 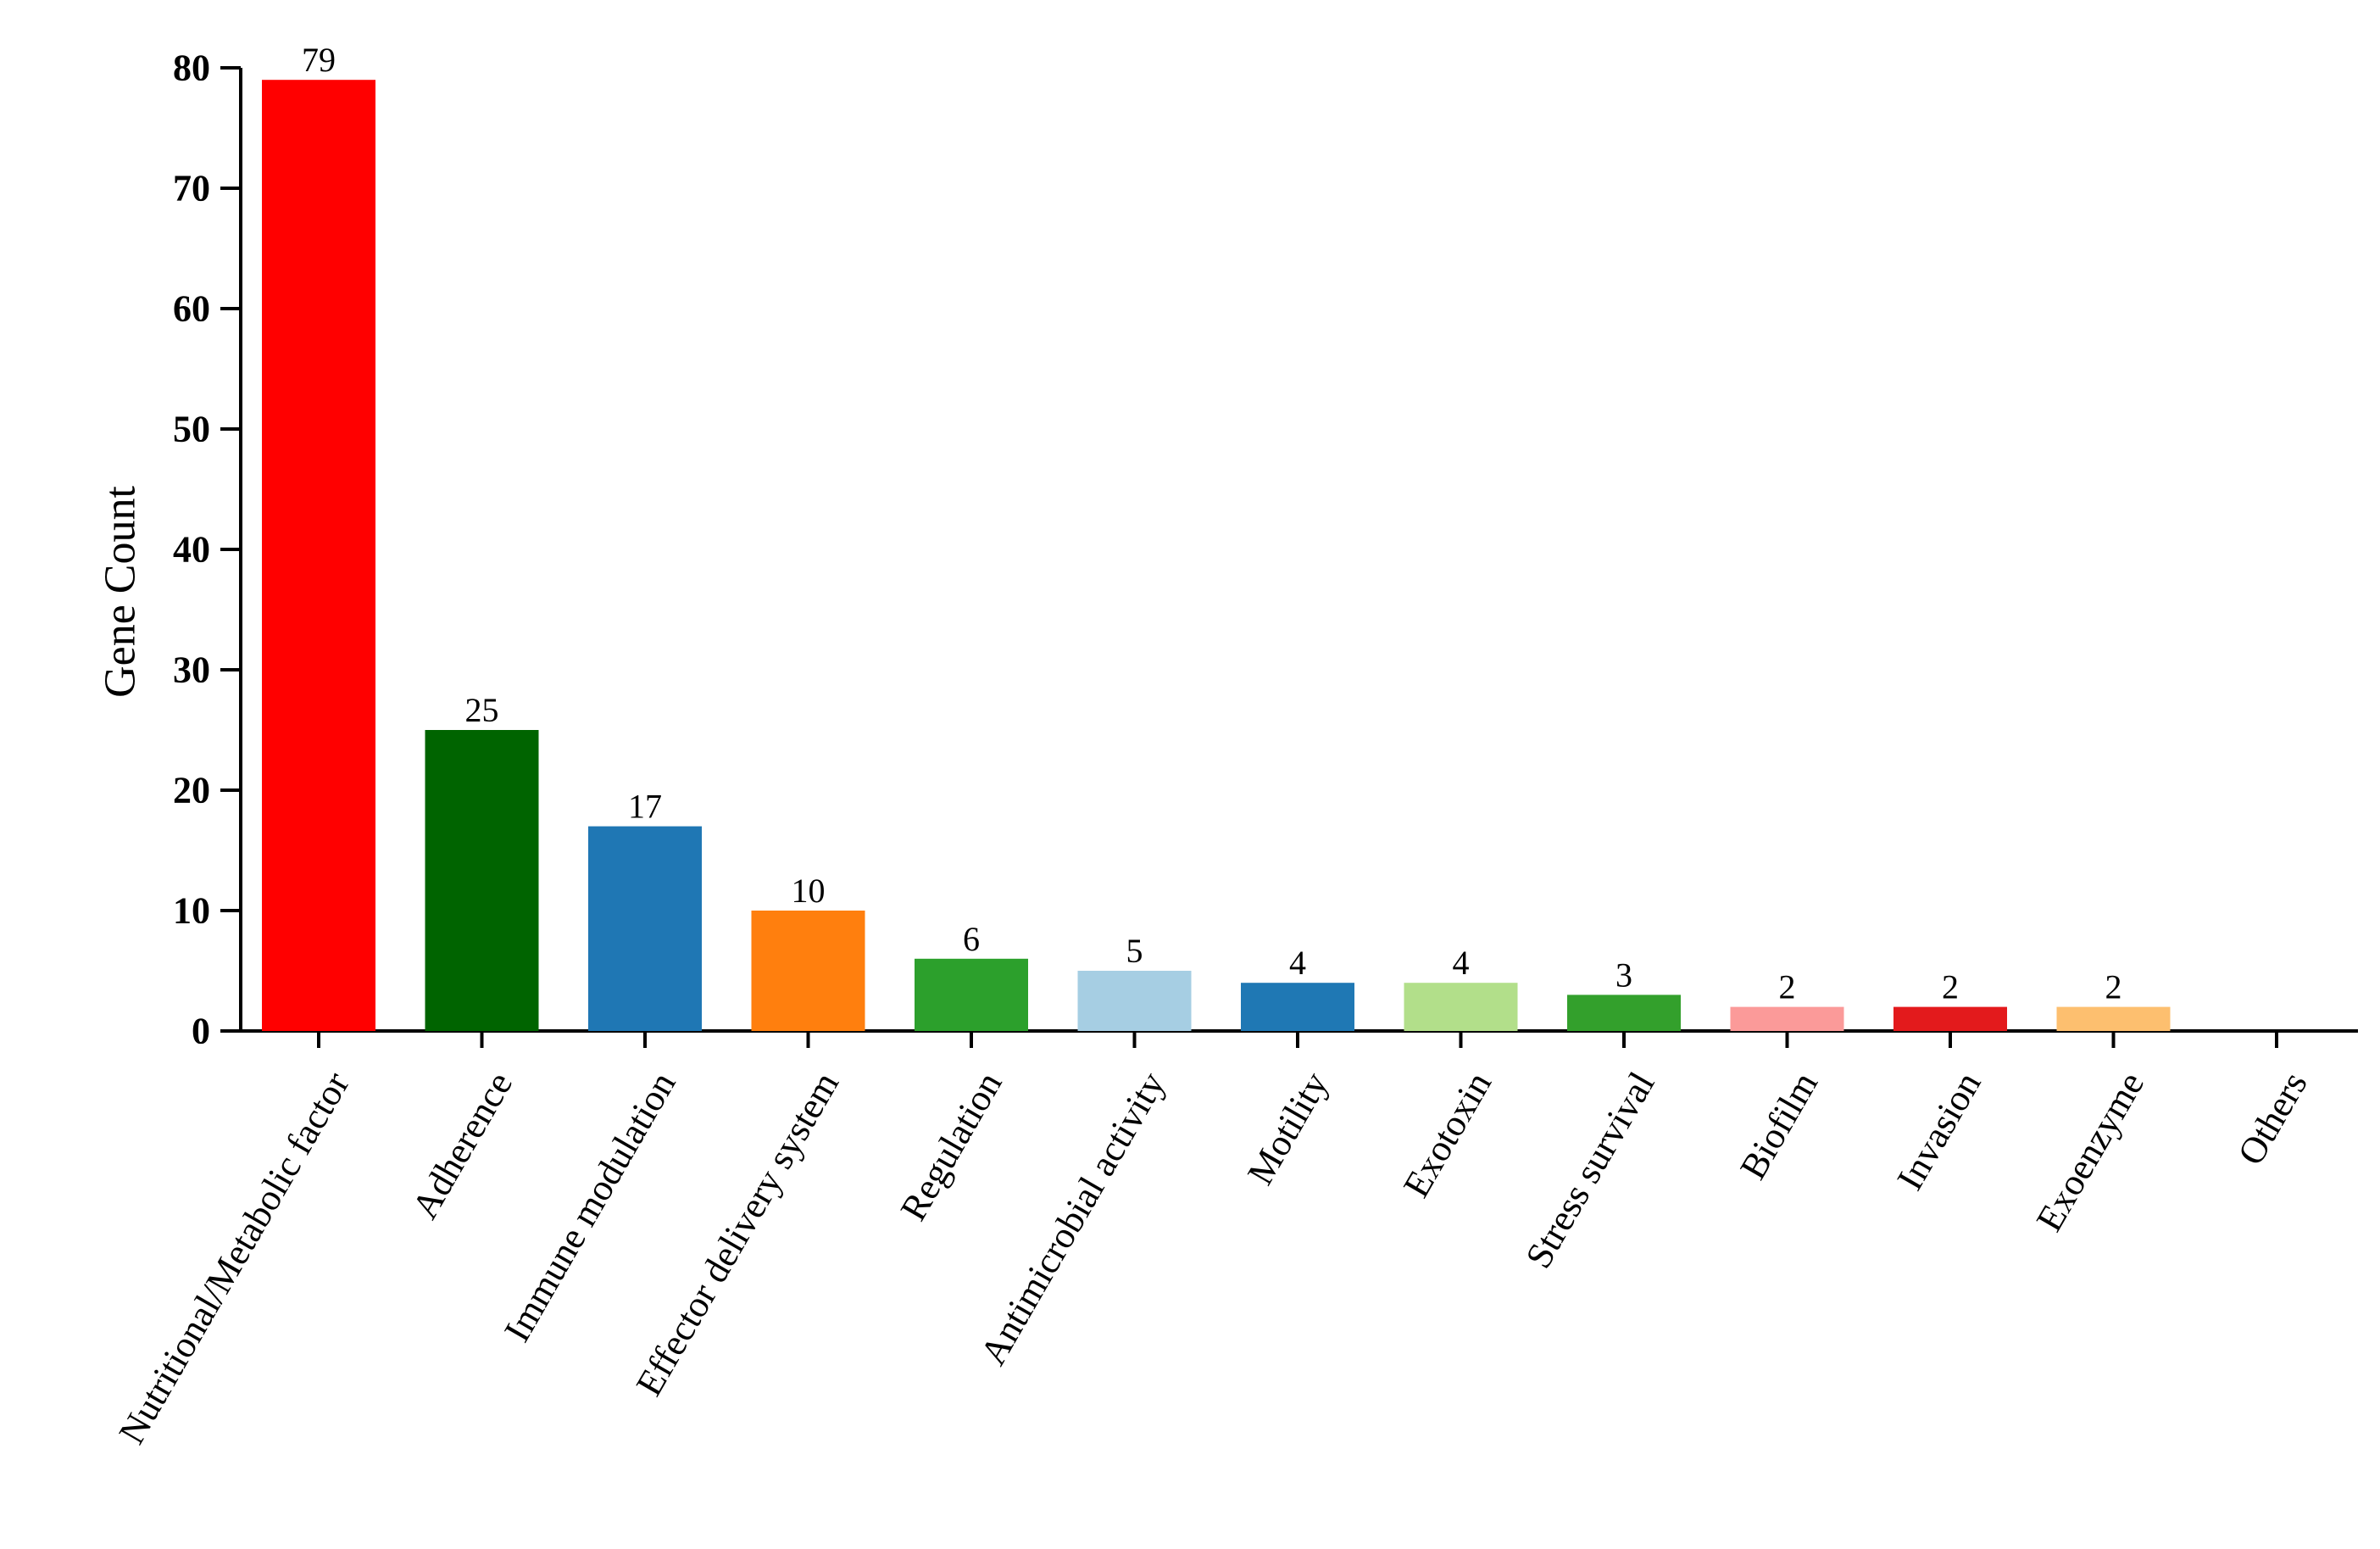 What do you see at coordinates (971, 939) in the screenshot?
I see `bar-value-label: 6` at bounding box center [971, 939].